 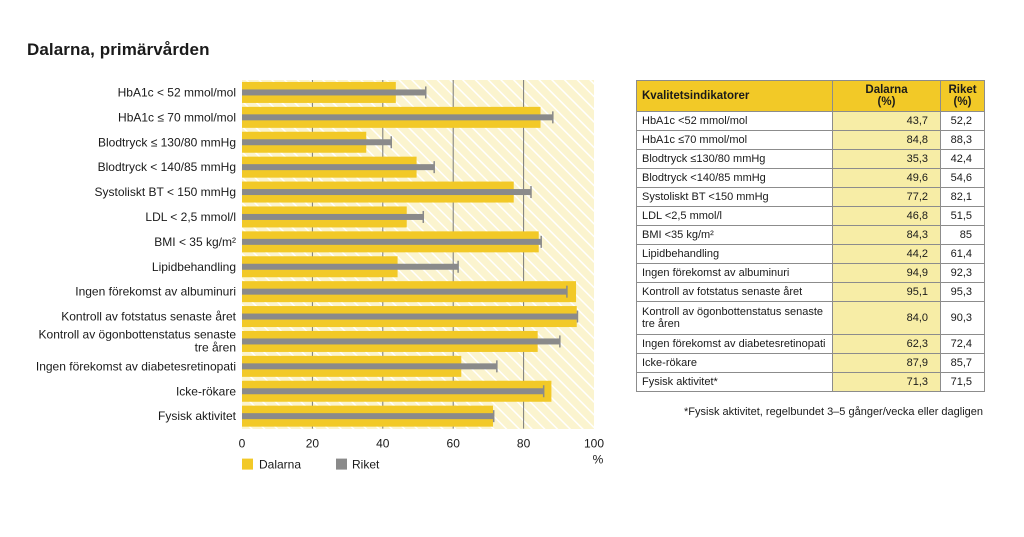 What do you see at coordinates (886, 159) in the screenshot?
I see `cell-dalarna: 35,3` at bounding box center [886, 159].